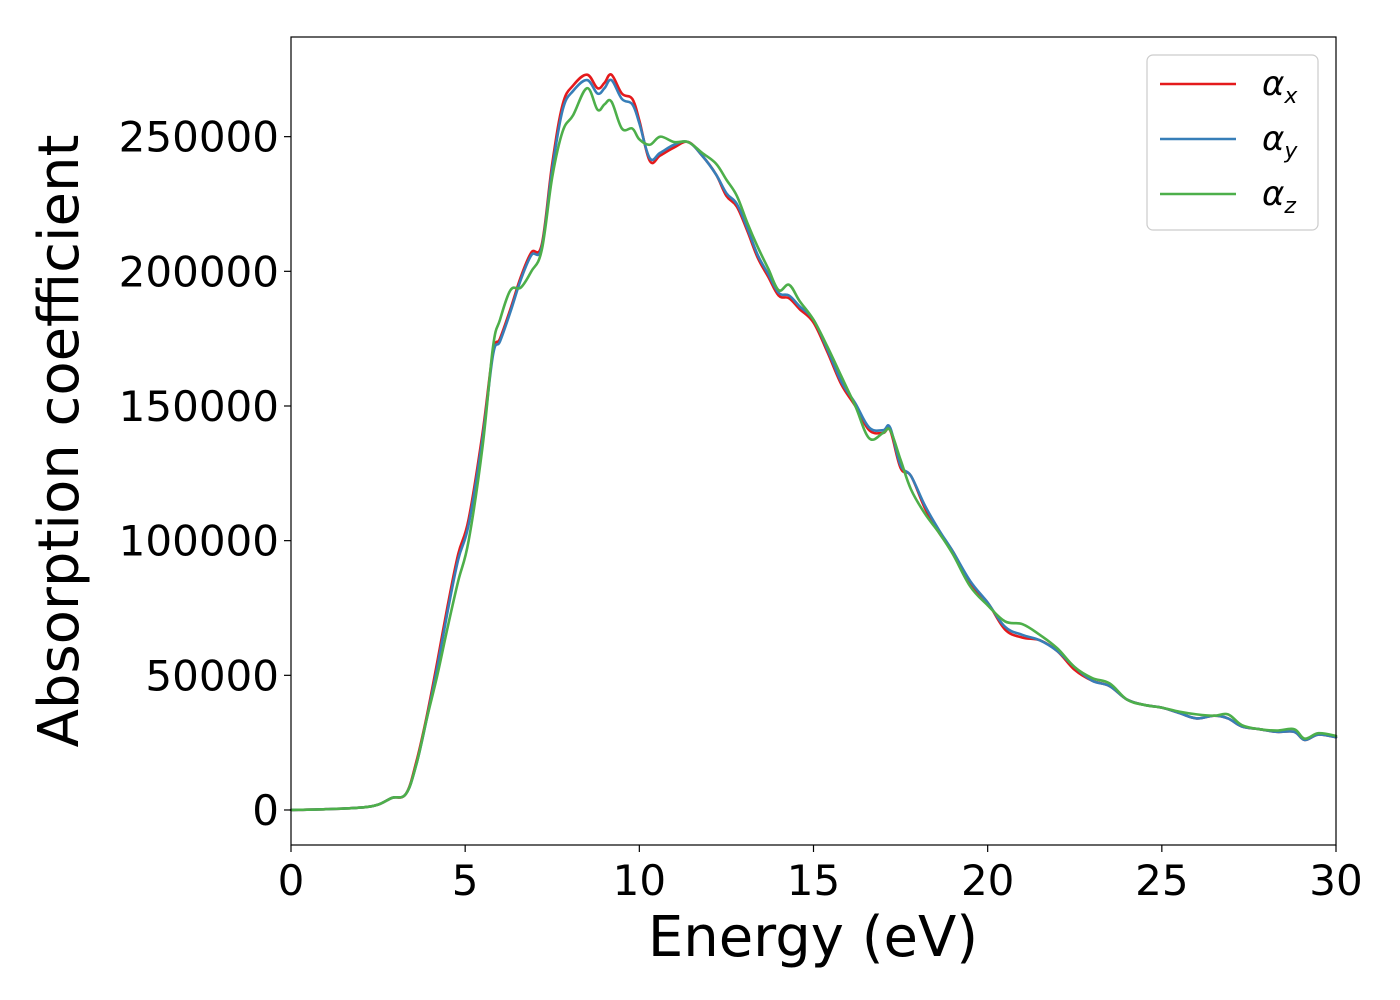 The height and width of the screenshot is (1000, 1400). I want to click on legend-label-subscript: y, so click(1290, 151).